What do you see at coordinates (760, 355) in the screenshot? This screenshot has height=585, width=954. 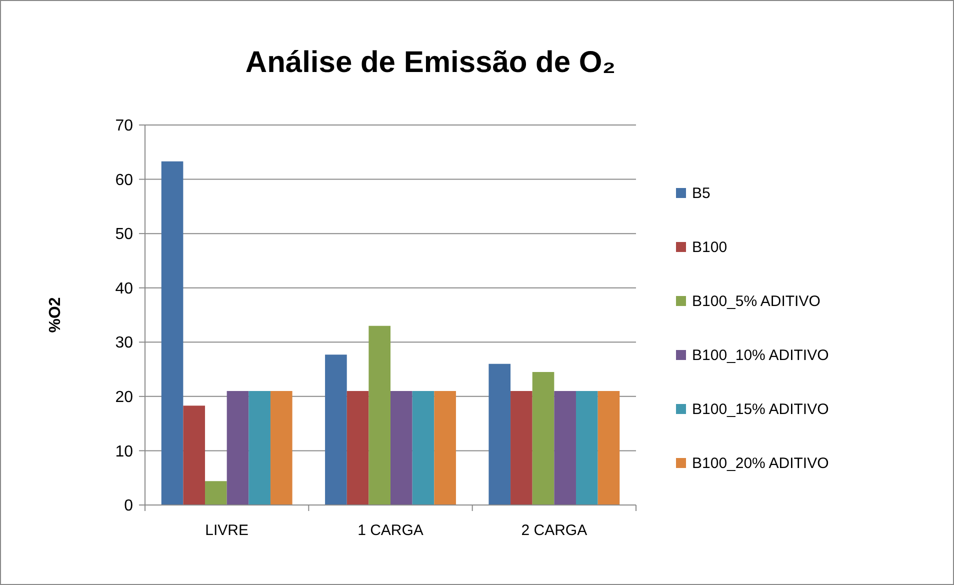 I see `legend-label: B100_10% ADITIVO` at bounding box center [760, 355].